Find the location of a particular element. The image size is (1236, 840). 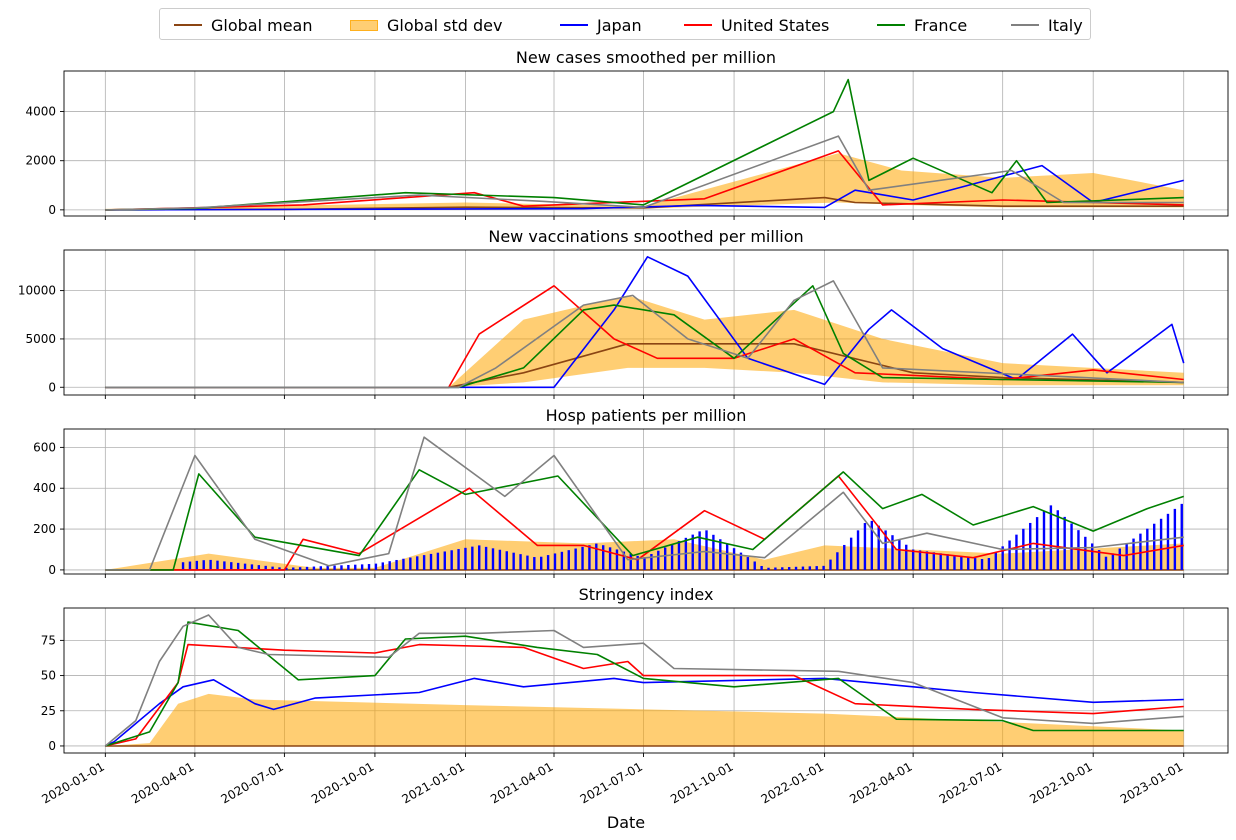

legend-swatch-global-mean is located at coordinates (188, 25).